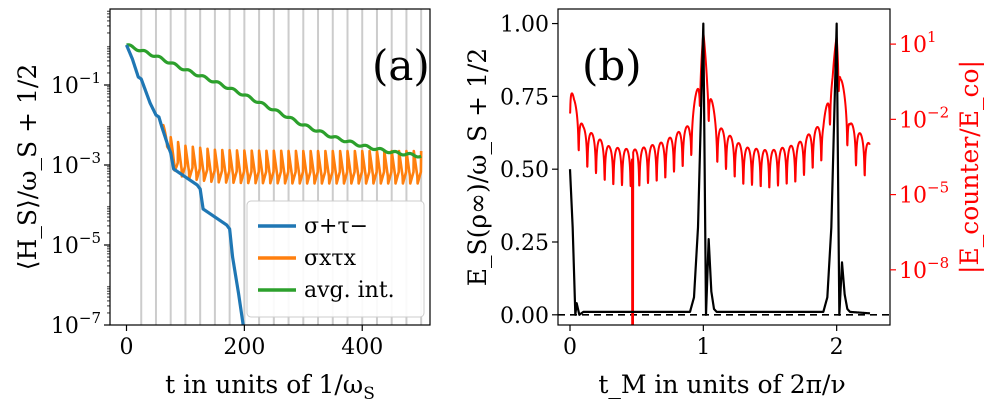 Image resolution: width=997 pixels, height=409 pixels. What do you see at coordinates (924, 269) in the screenshot?
I see `y-right-tick-label: 10⁻⁸` at bounding box center [924, 269].